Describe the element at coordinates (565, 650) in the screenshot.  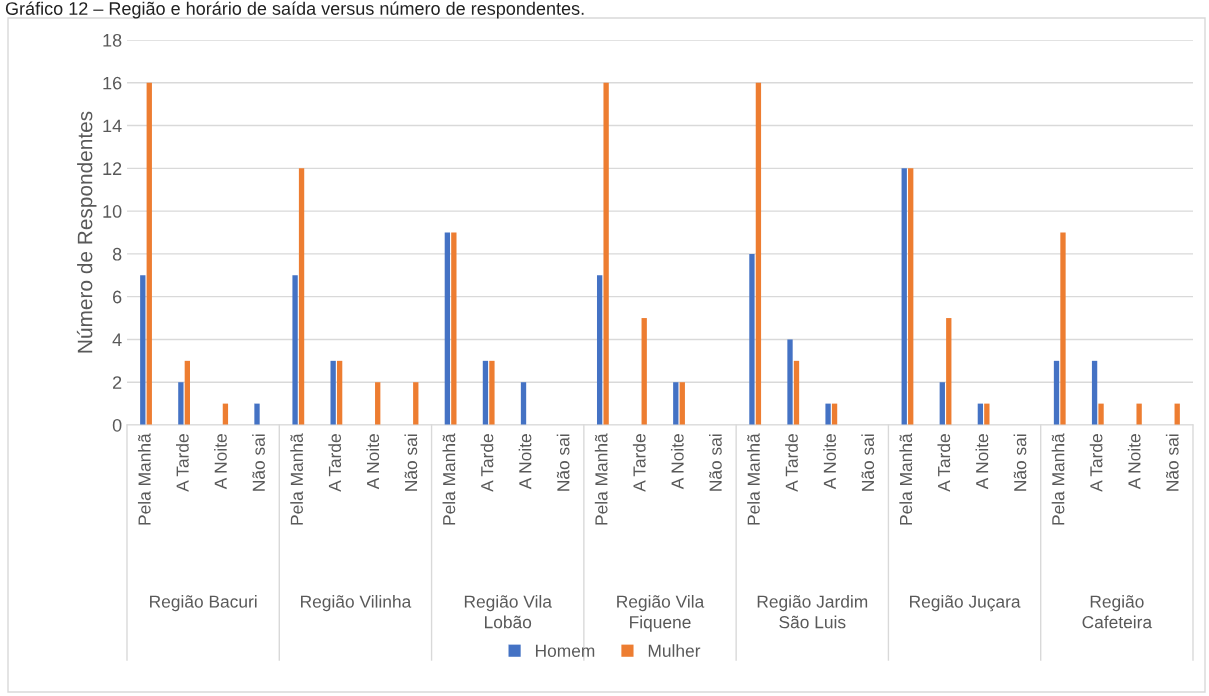
I see `legend-label: Homem` at that location.